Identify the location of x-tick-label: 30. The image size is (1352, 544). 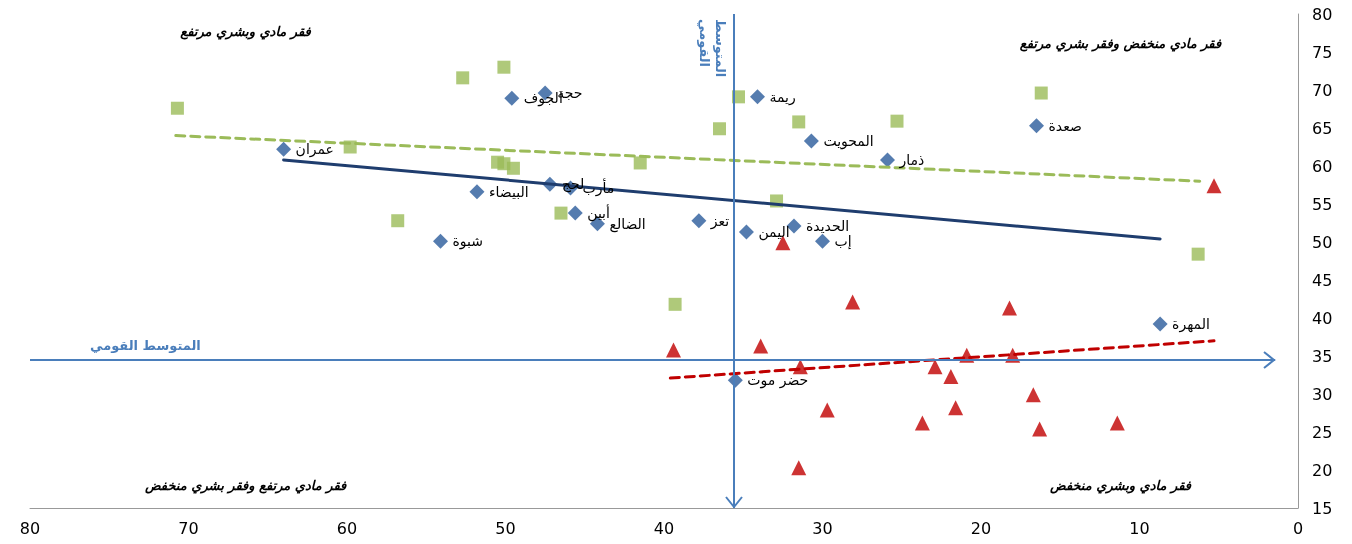
(822, 528).